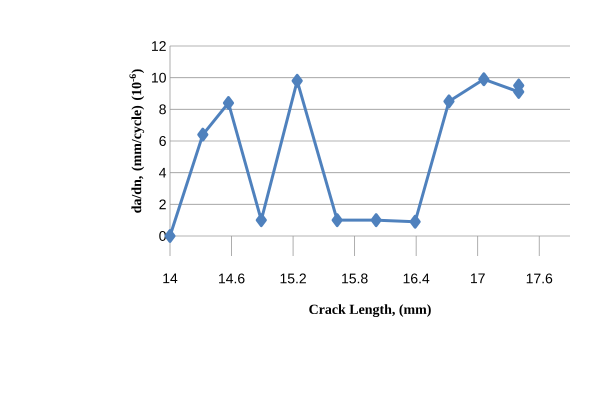 The width and height of the screenshot is (610, 400). Describe the element at coordinates (136, 141) in the screenshot. I see `y-axis-title: da/dn, (mm/cycle) (10$^{-6}$)` at that location.